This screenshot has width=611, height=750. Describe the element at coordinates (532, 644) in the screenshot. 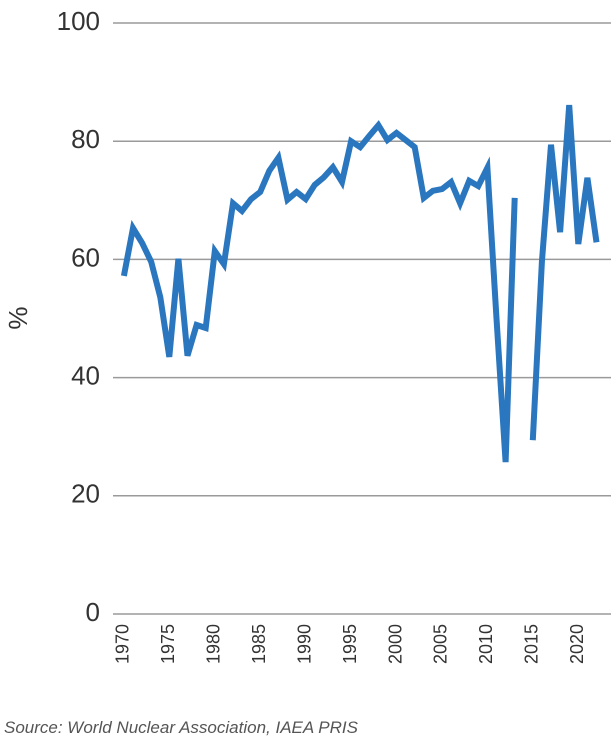

I see `x-tick-label: 2015` at that location.